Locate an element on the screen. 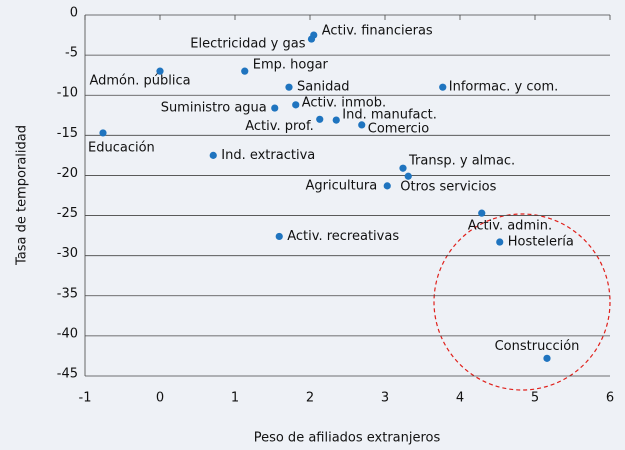  x-tick-label: 6 is located at coordinates (610, 398).